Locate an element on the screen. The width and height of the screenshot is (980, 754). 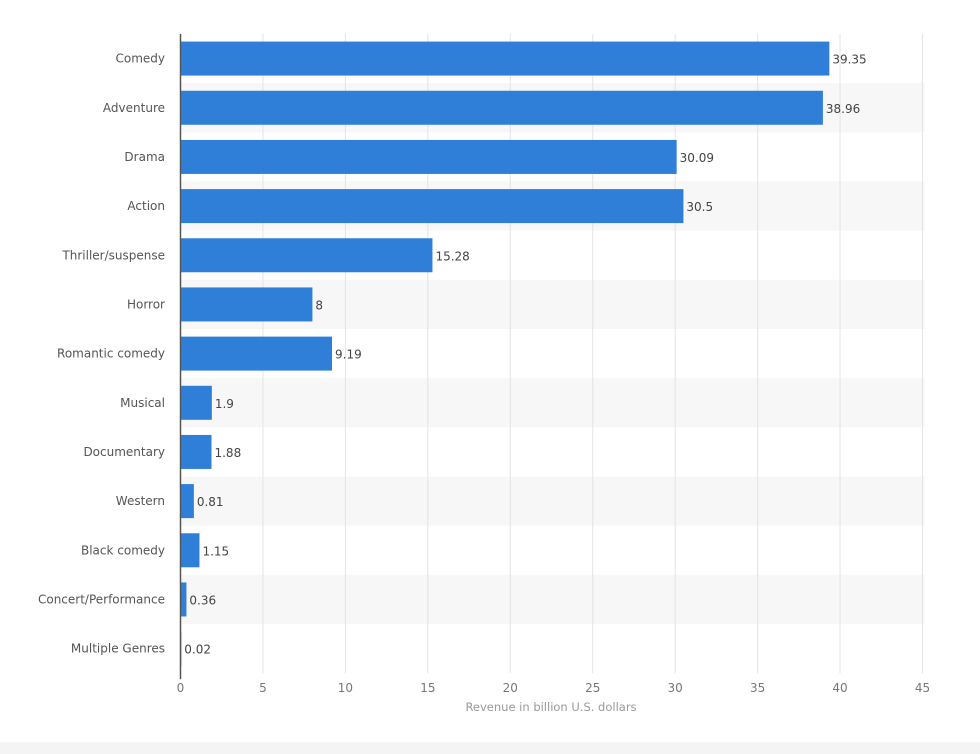
data-label: 30.5 is located at coordinates (699, 207).